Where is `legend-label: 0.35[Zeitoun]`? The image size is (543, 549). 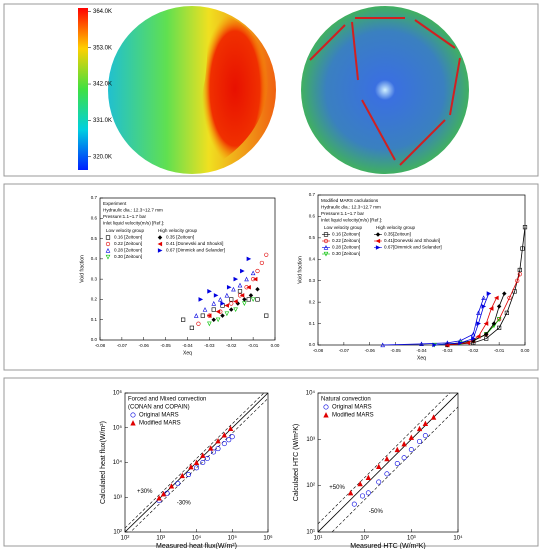 legend-label: 0.35[Zeitoun] is located at coordinates (397, 234).